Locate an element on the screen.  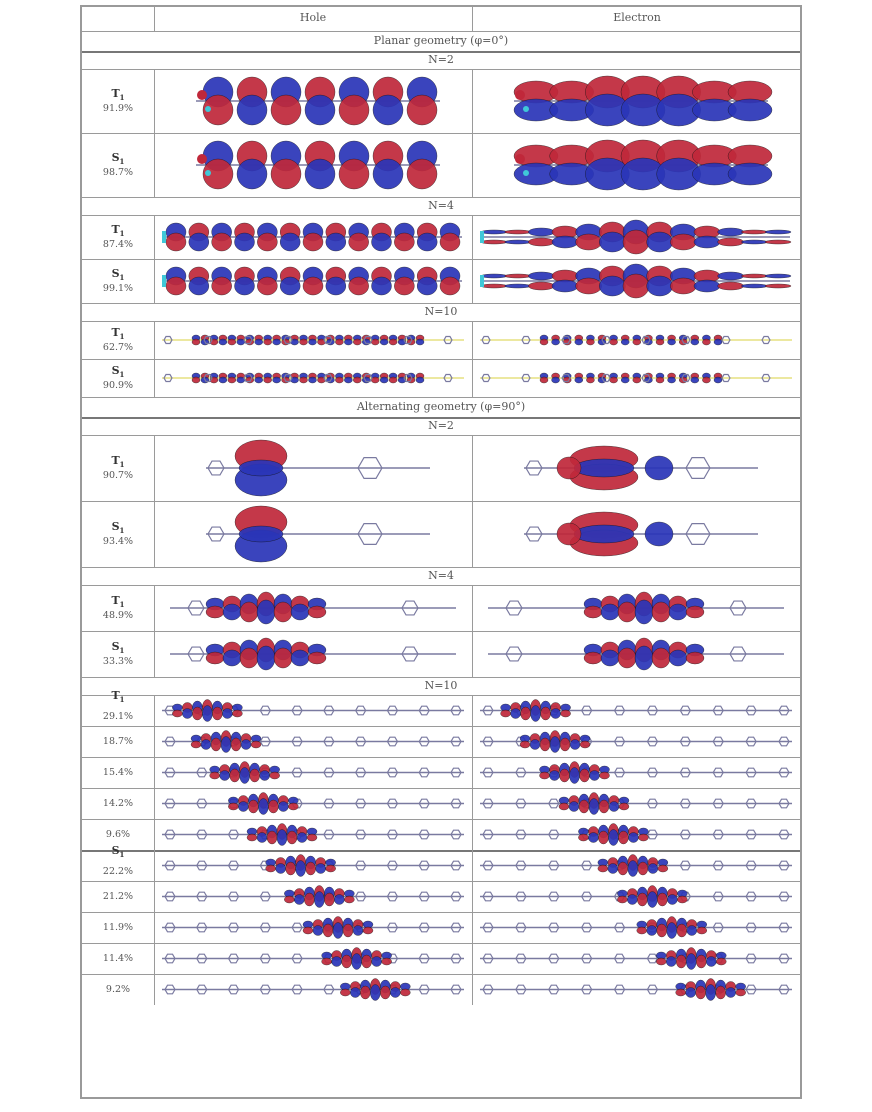
end-atom is located at coordinates (482, 237).